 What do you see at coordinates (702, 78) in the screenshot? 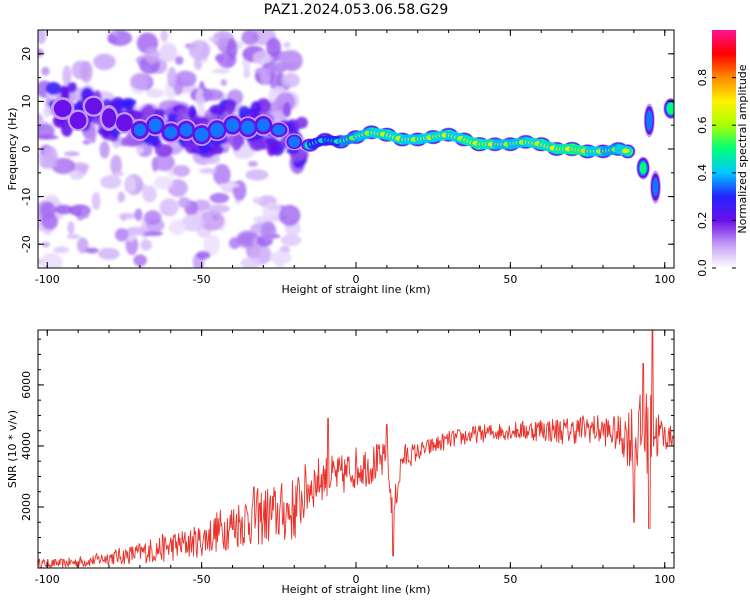
I see `colorbar-tick-label: 0.8` at bounding box center [702, 78].